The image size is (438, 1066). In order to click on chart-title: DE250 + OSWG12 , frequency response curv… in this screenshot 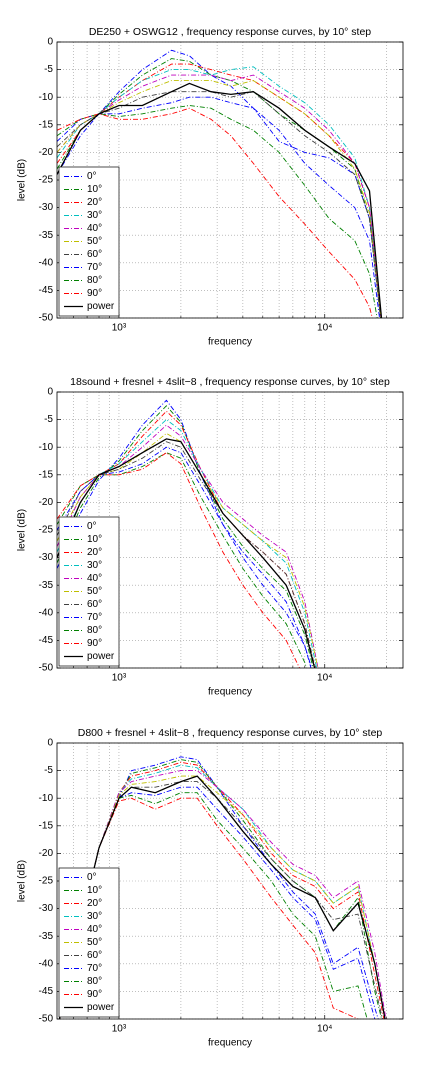, I will do `click(230, 32)`.